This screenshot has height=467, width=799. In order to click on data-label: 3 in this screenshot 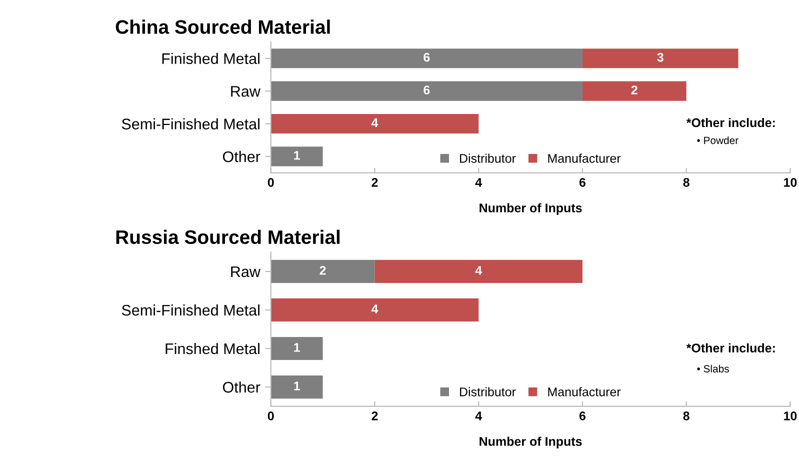, I will do `click(660, 57)`.